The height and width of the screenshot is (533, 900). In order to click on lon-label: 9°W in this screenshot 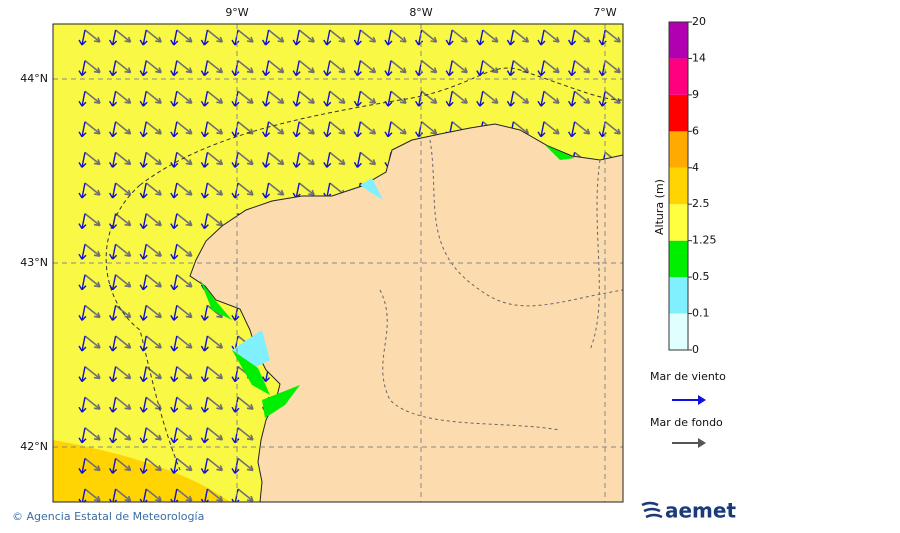, I will do `click(236, 12)`.